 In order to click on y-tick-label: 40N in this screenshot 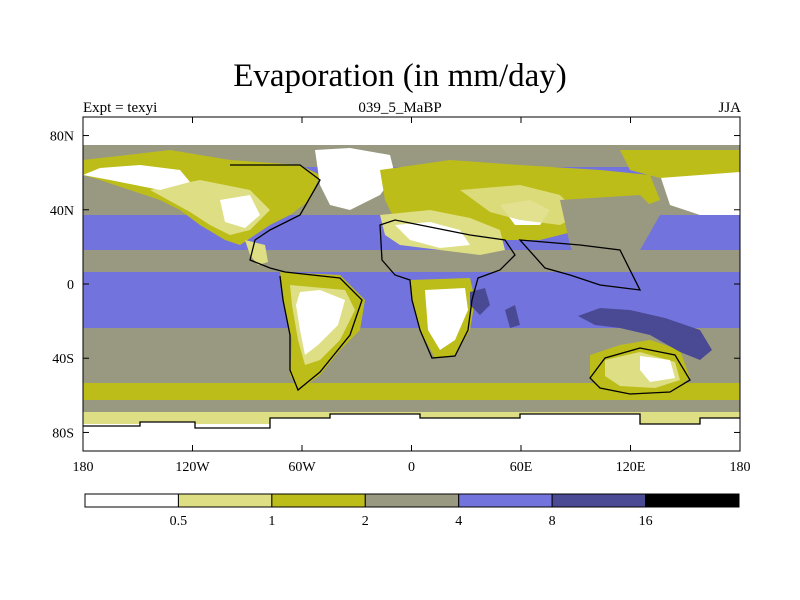, I will do `click(62, 211)`.